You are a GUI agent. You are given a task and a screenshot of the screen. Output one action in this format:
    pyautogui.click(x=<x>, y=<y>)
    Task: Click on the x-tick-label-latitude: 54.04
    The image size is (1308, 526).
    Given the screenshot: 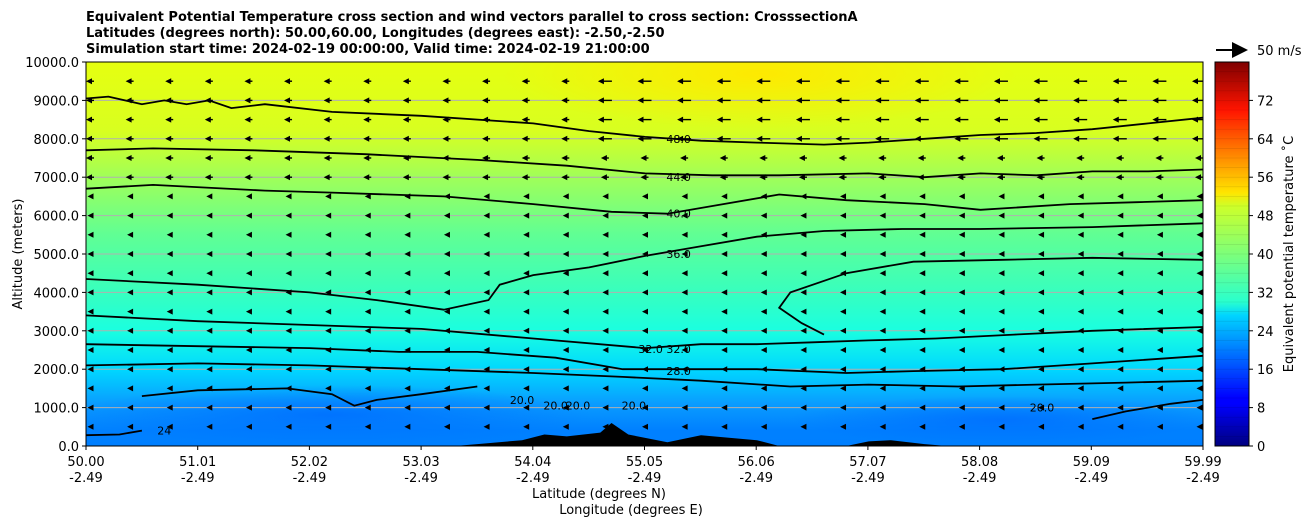 What is the action you would take?
    pyautogui.click(x=532, y=462)
    